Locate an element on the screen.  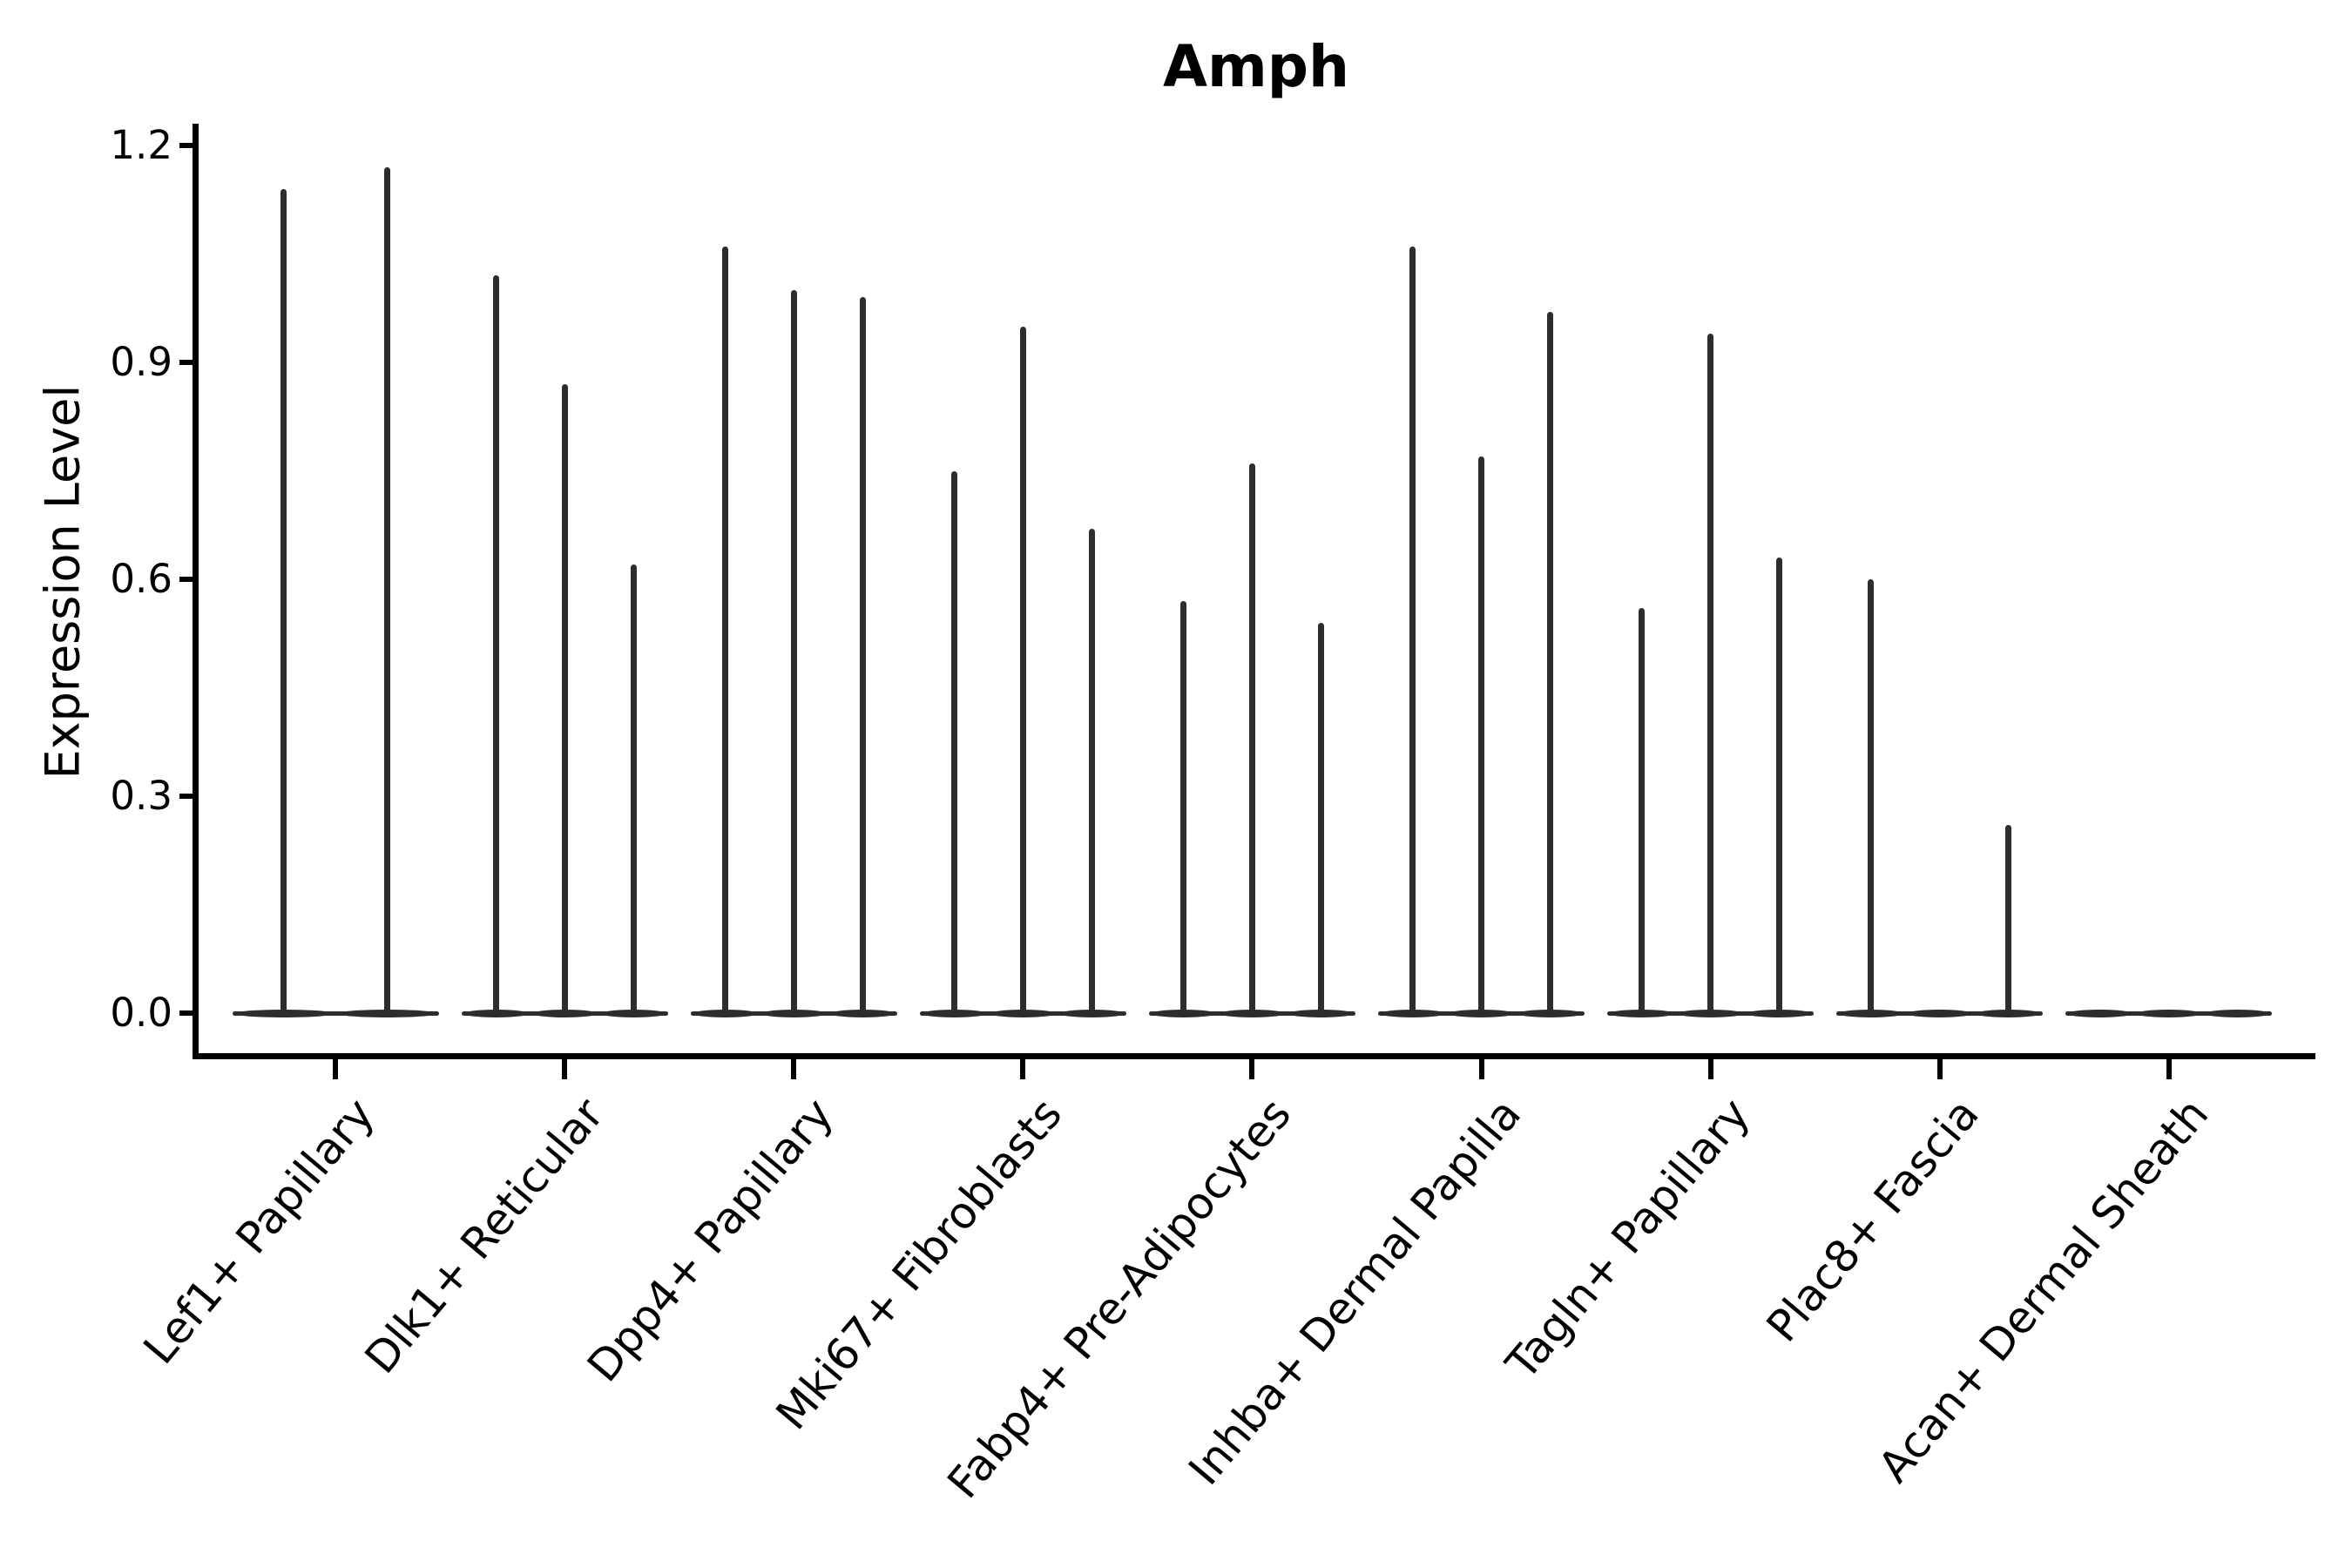
y-tick-label: 0.3 is located at coordinates (141, 796).